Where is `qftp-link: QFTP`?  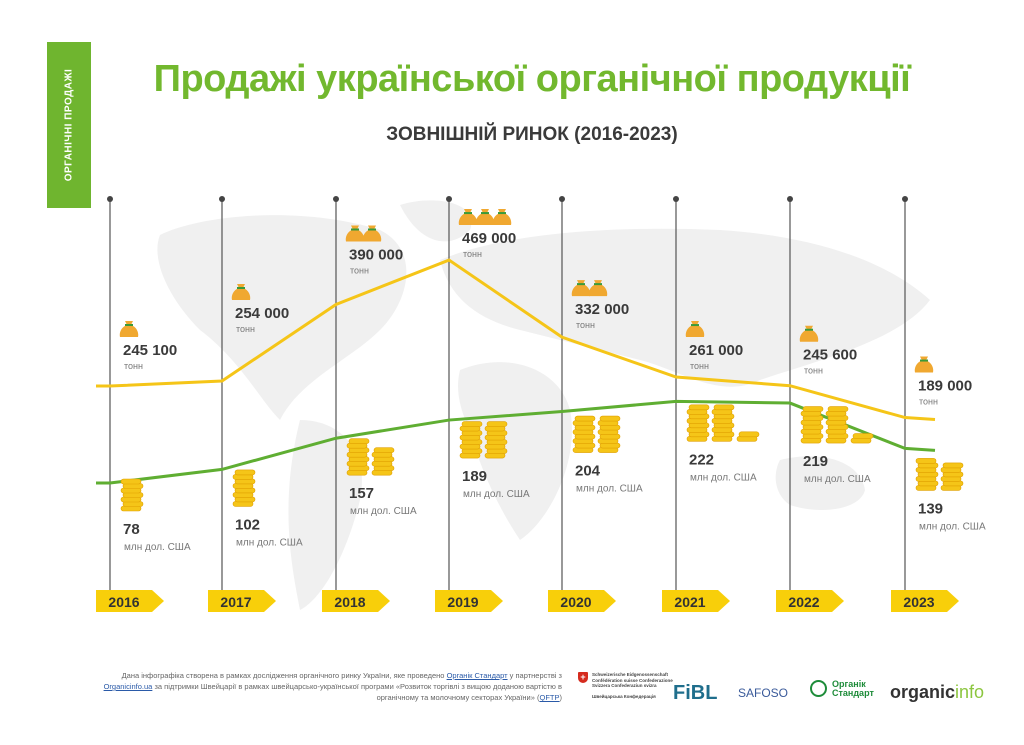 qftp-link: QFTP is located at coordinates (549, 697).